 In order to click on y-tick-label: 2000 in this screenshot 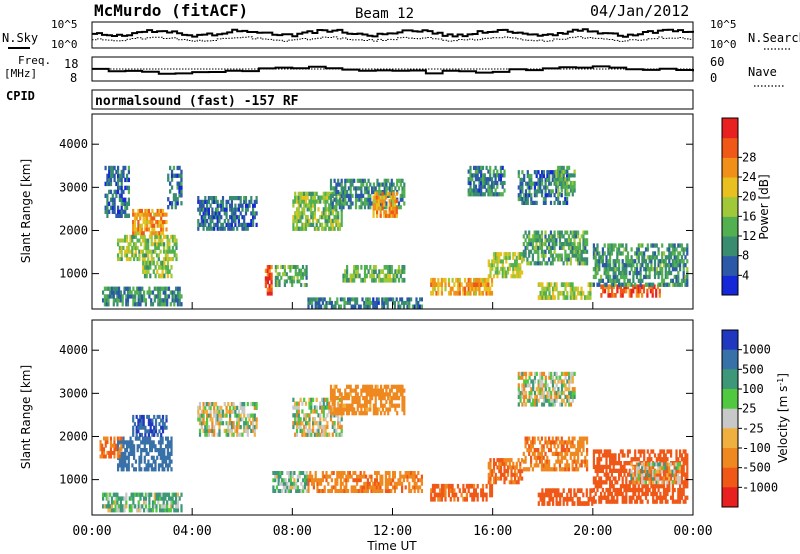, I will do `click(73, 230)`.